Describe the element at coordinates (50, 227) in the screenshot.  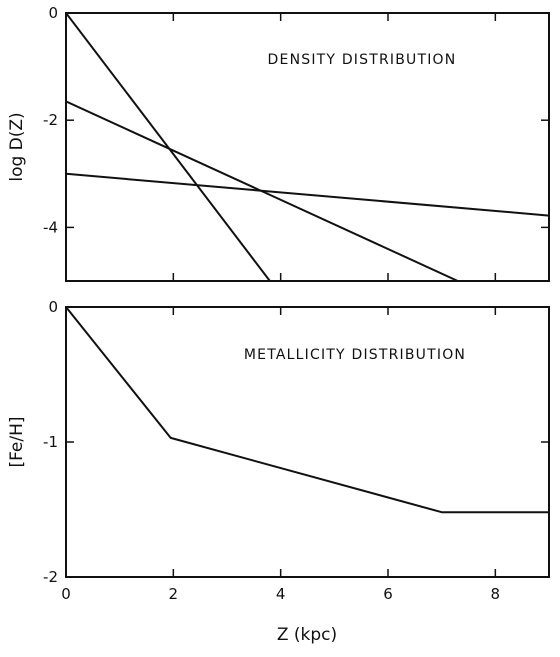
I see `y-tick-label: -4` at that location.